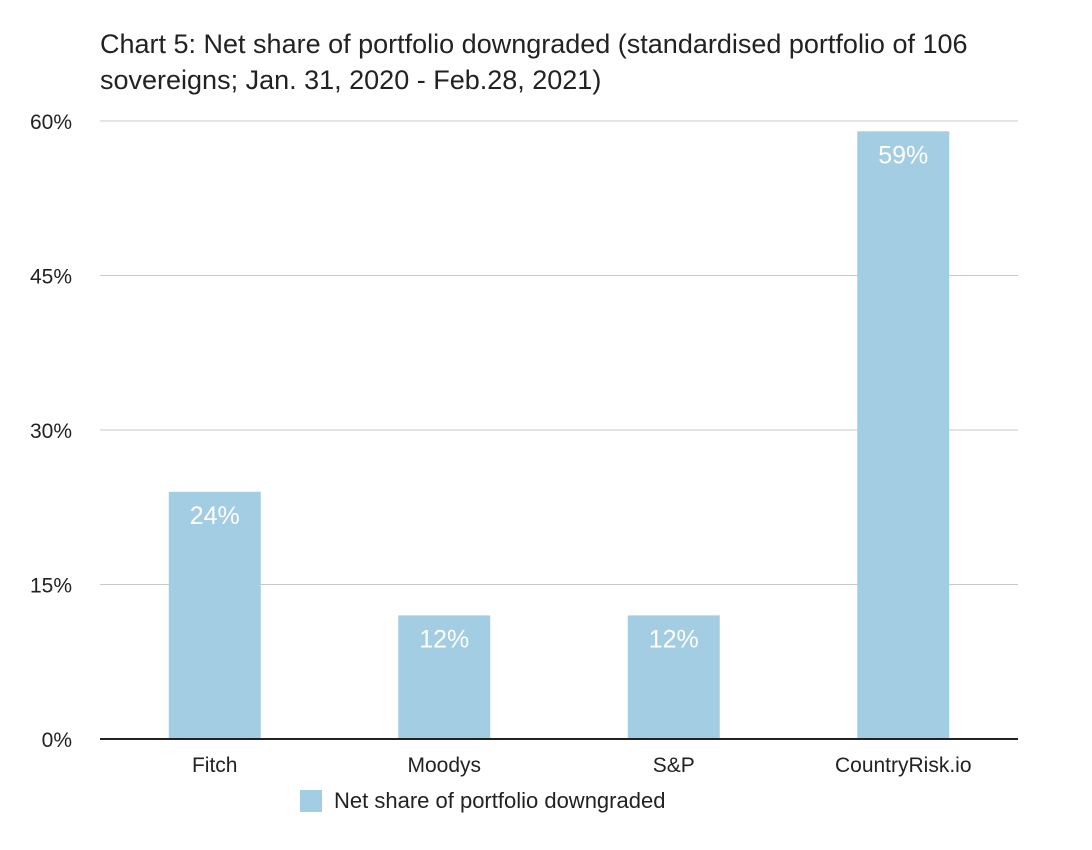 This screenshot has height=850, width=1092. I want to click on legend-swatch, so click(311, 801).